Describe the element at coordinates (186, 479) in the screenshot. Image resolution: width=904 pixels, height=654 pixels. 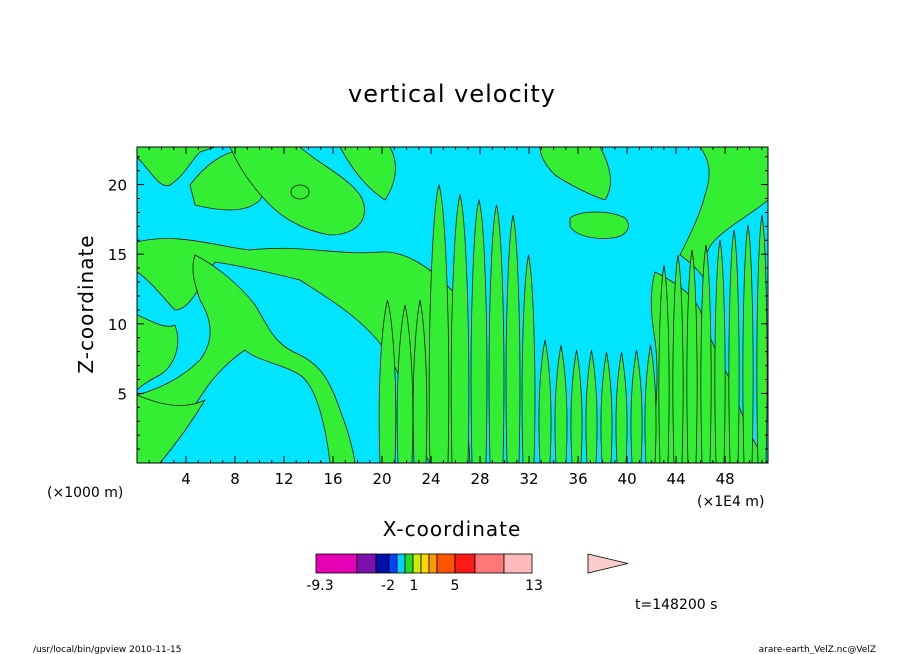
I see `x-tick-label: 4` at that location.